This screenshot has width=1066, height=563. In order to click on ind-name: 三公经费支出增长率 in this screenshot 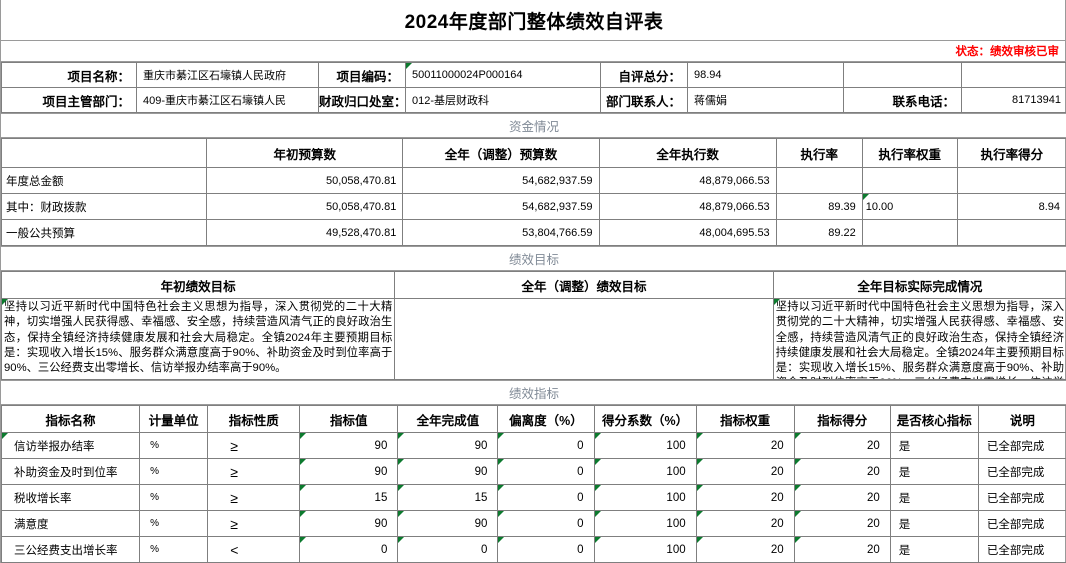, I will do `click(70, 549)`.